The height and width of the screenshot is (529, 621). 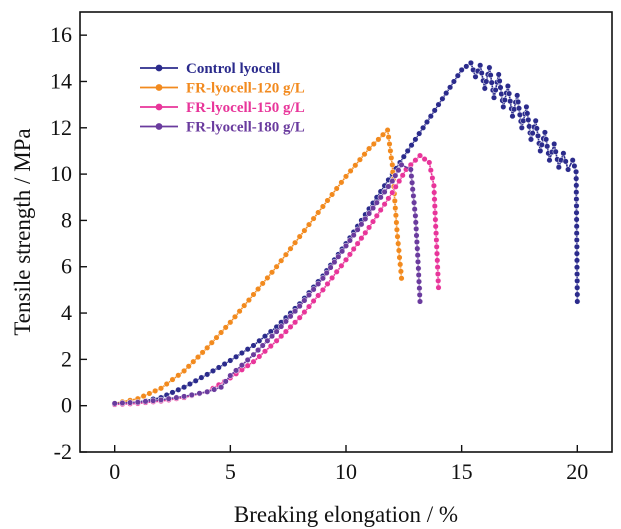 What do you see at coordinates (61, 173) in the screenshot?
I see `y-tick-label: 10` at bounding box center [61, 173].